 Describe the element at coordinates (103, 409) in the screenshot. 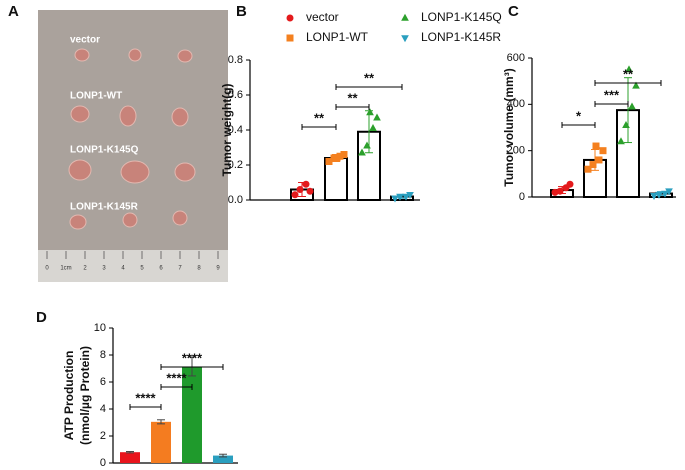

I see `y-tick-label: 4` at that location.